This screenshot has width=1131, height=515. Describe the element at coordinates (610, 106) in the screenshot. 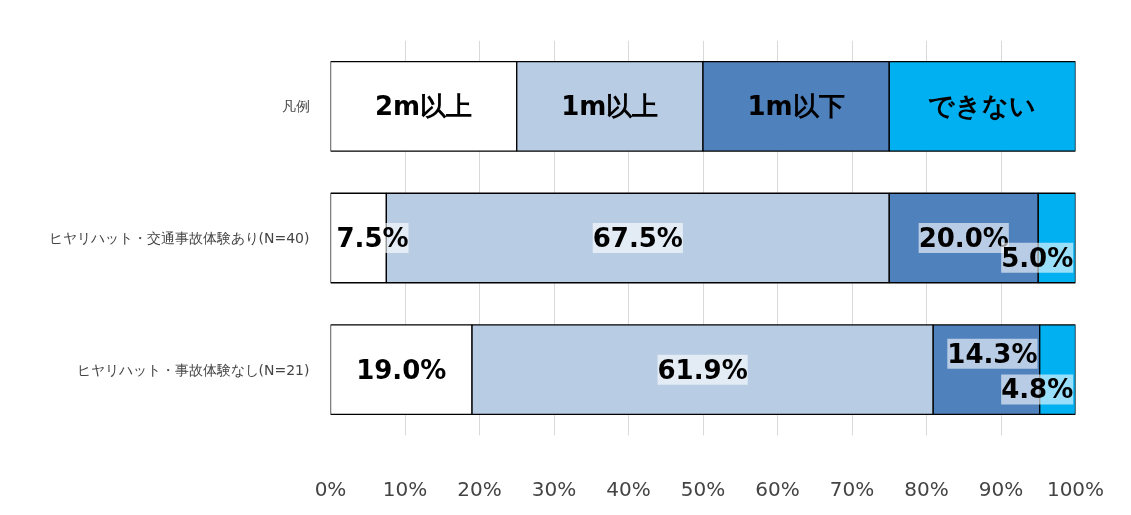

I see `series-label: 1m以上` at that location.